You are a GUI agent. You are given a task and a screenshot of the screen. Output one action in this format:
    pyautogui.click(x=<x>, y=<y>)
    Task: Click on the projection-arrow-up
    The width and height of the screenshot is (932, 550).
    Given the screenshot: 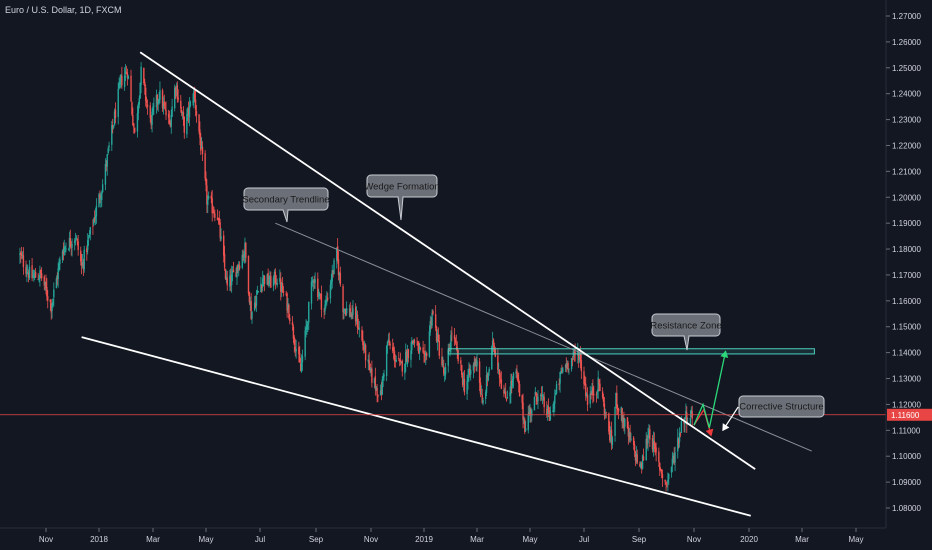 What is the action you would take?
    pyautogui.click(x=711, y=389)
    